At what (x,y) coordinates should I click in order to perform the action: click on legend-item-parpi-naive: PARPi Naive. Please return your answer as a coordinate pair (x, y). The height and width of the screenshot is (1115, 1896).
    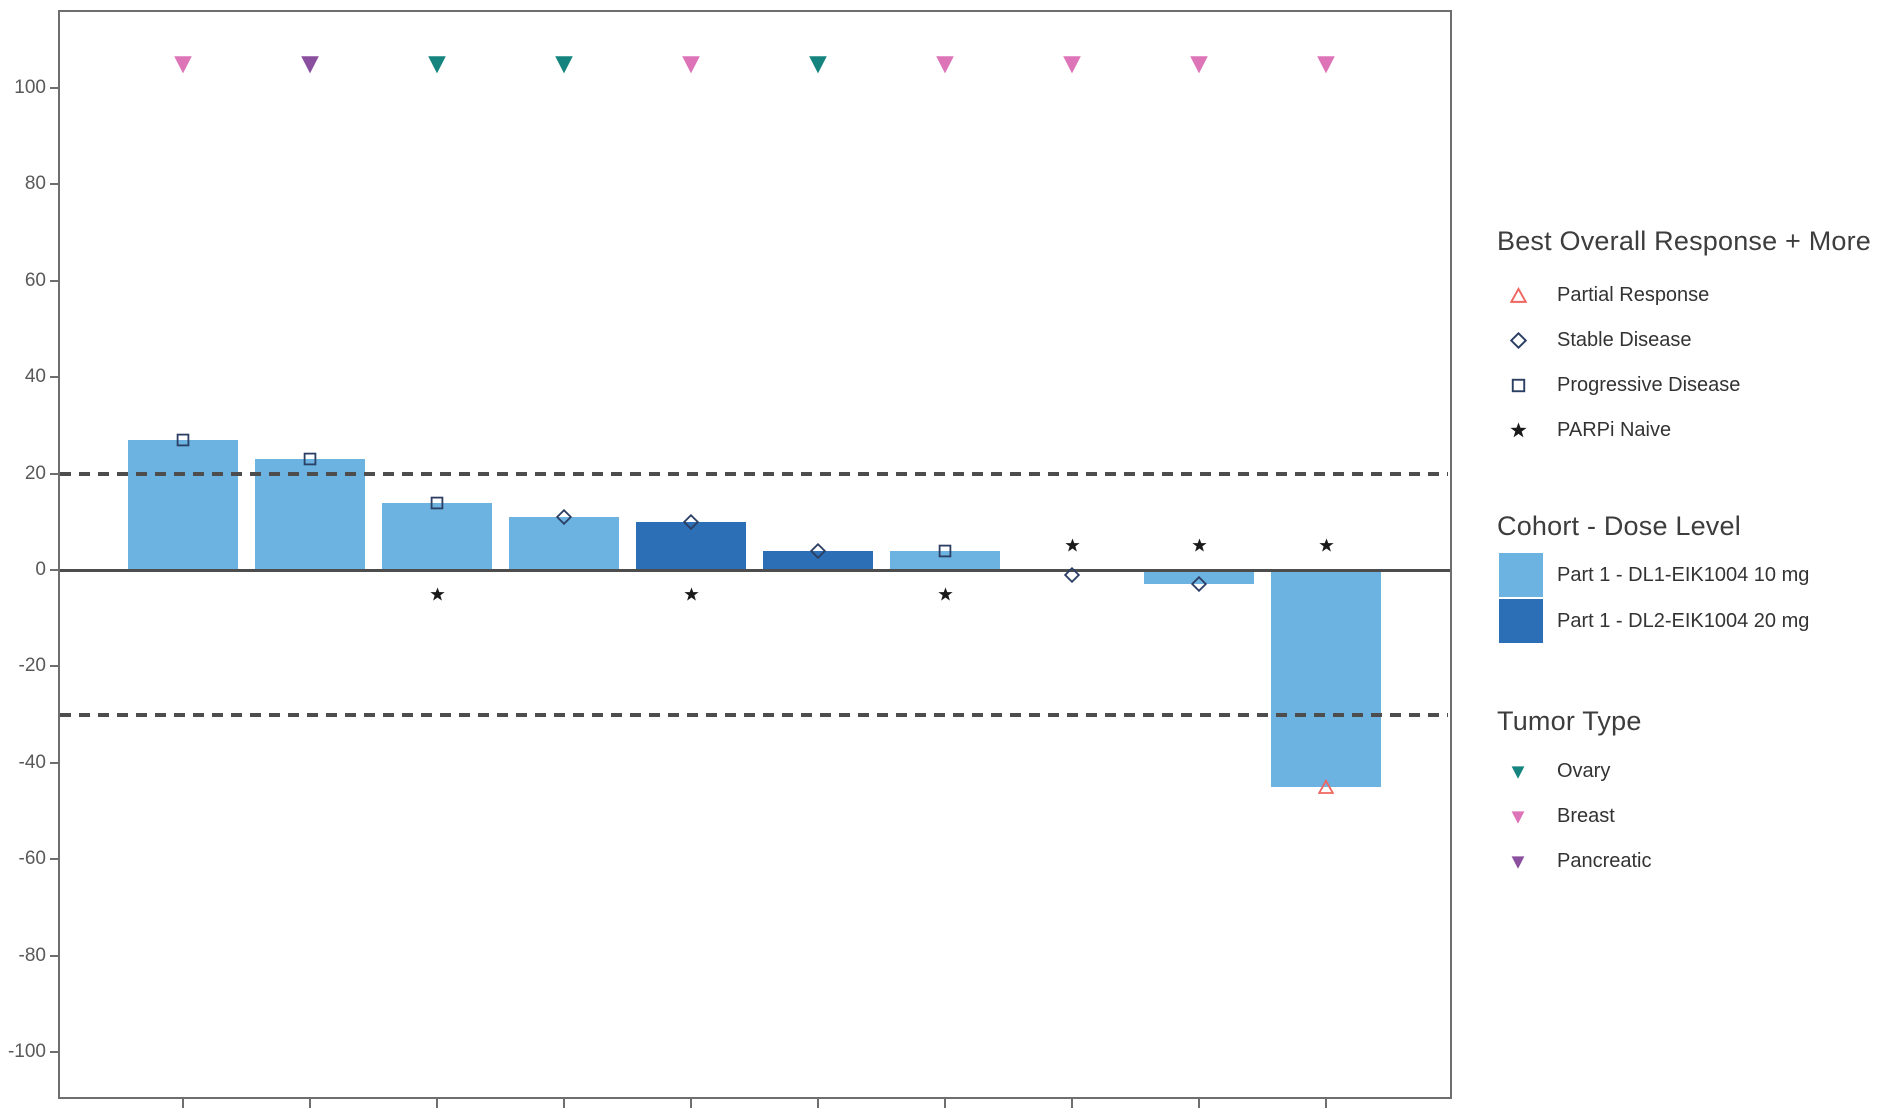
    Looking at the image, I should click on (1684, 430).